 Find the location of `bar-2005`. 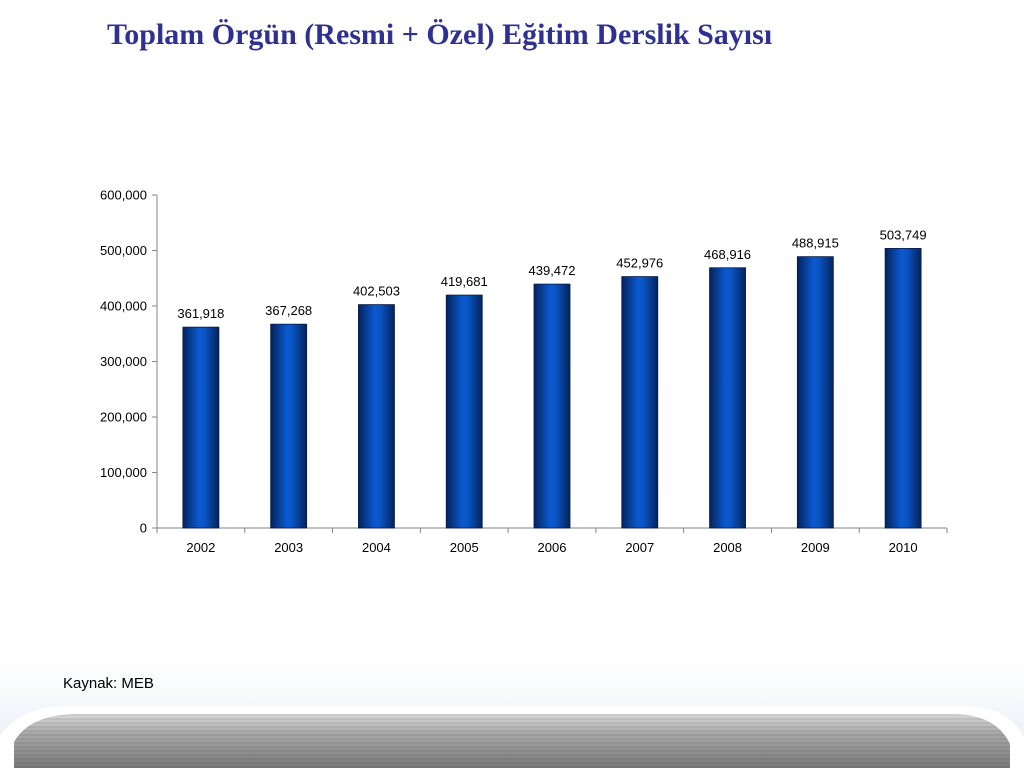

bar-2005 is located at coordinates (464, 411).